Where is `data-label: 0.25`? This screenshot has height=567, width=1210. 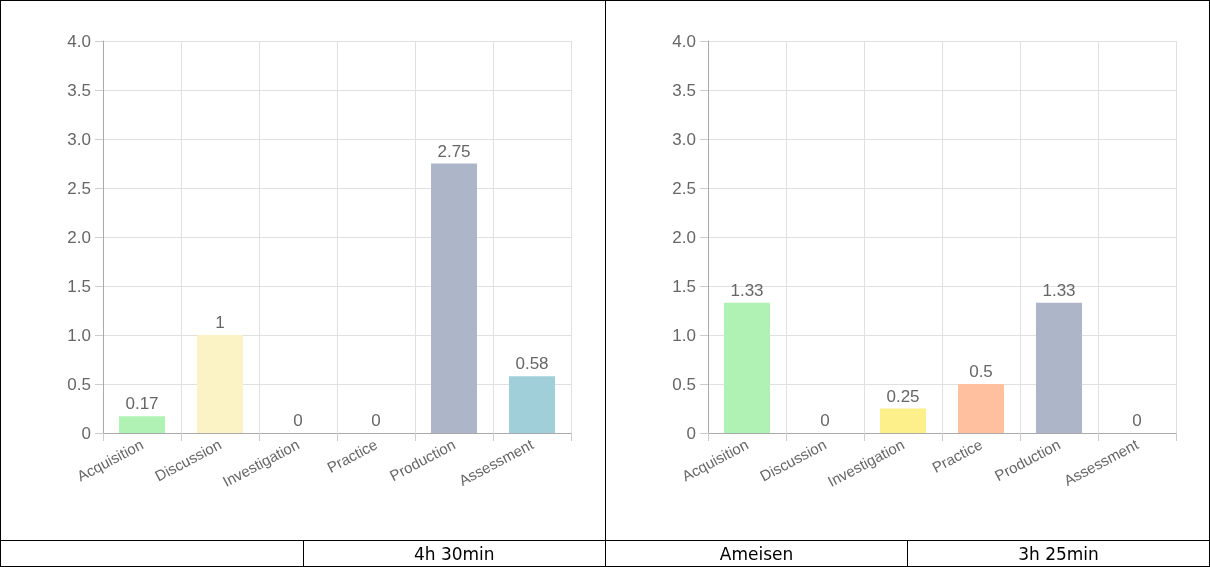 data-label: 0.25 is located at coordinates (903, 396).